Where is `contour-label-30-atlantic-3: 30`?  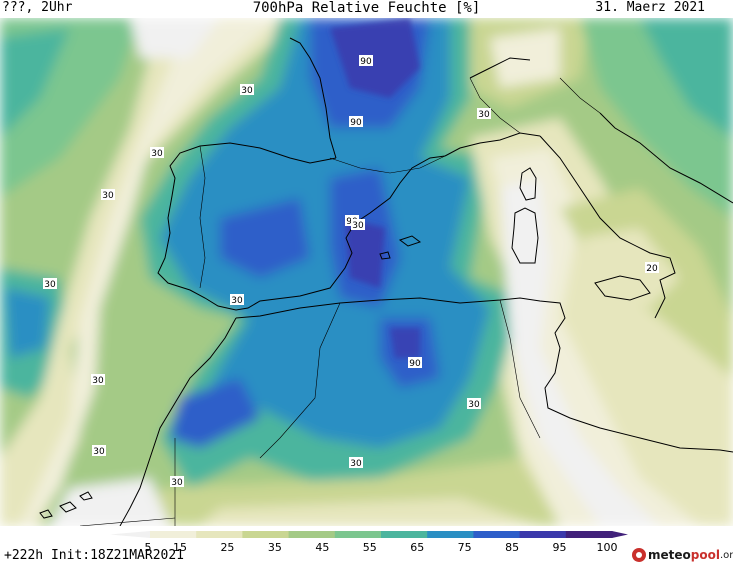 contour-label-30-atlantic-3: 30 is located at coordinates (108, 196).